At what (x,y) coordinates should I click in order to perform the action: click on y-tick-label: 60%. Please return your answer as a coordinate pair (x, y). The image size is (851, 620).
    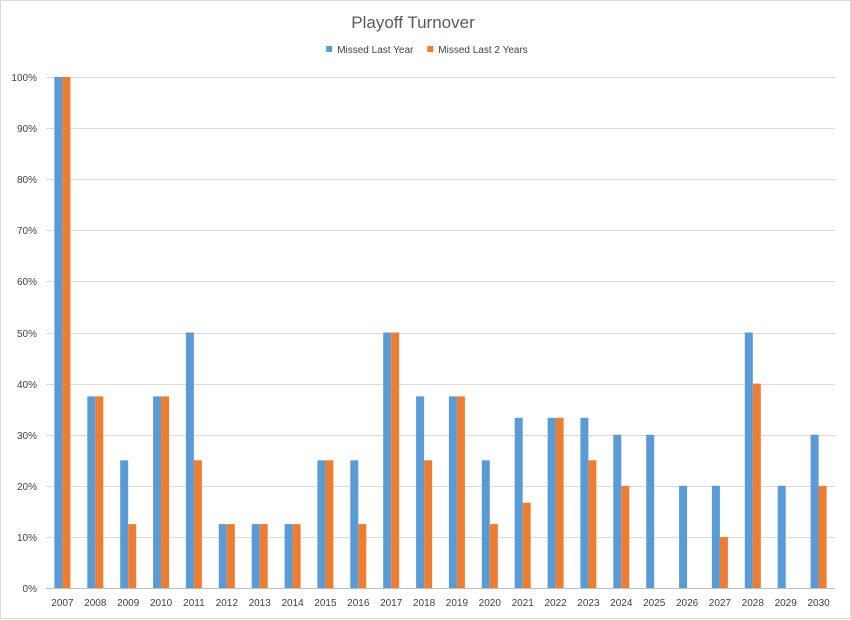
    Looking at the image, I should click on (27, 282).